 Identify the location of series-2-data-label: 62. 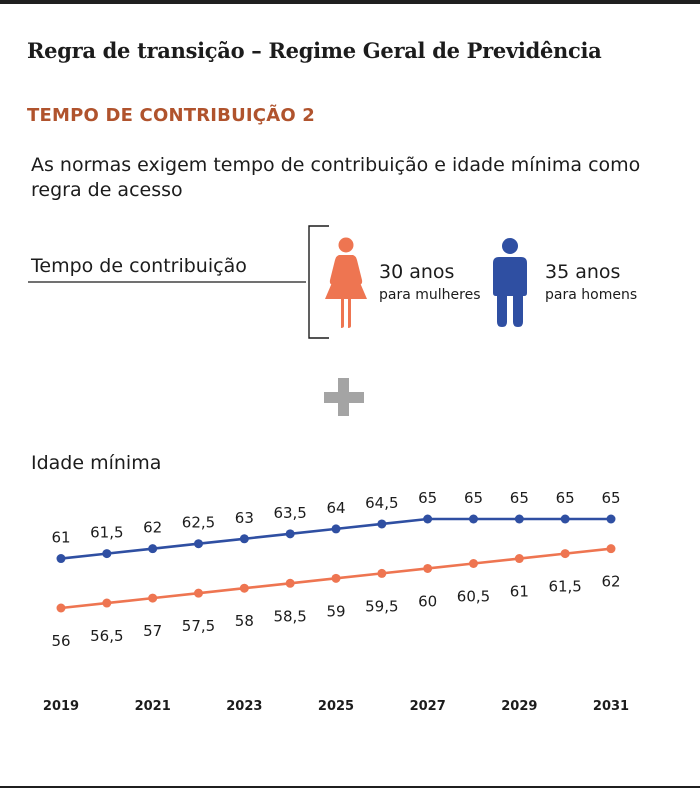
(610, 582).